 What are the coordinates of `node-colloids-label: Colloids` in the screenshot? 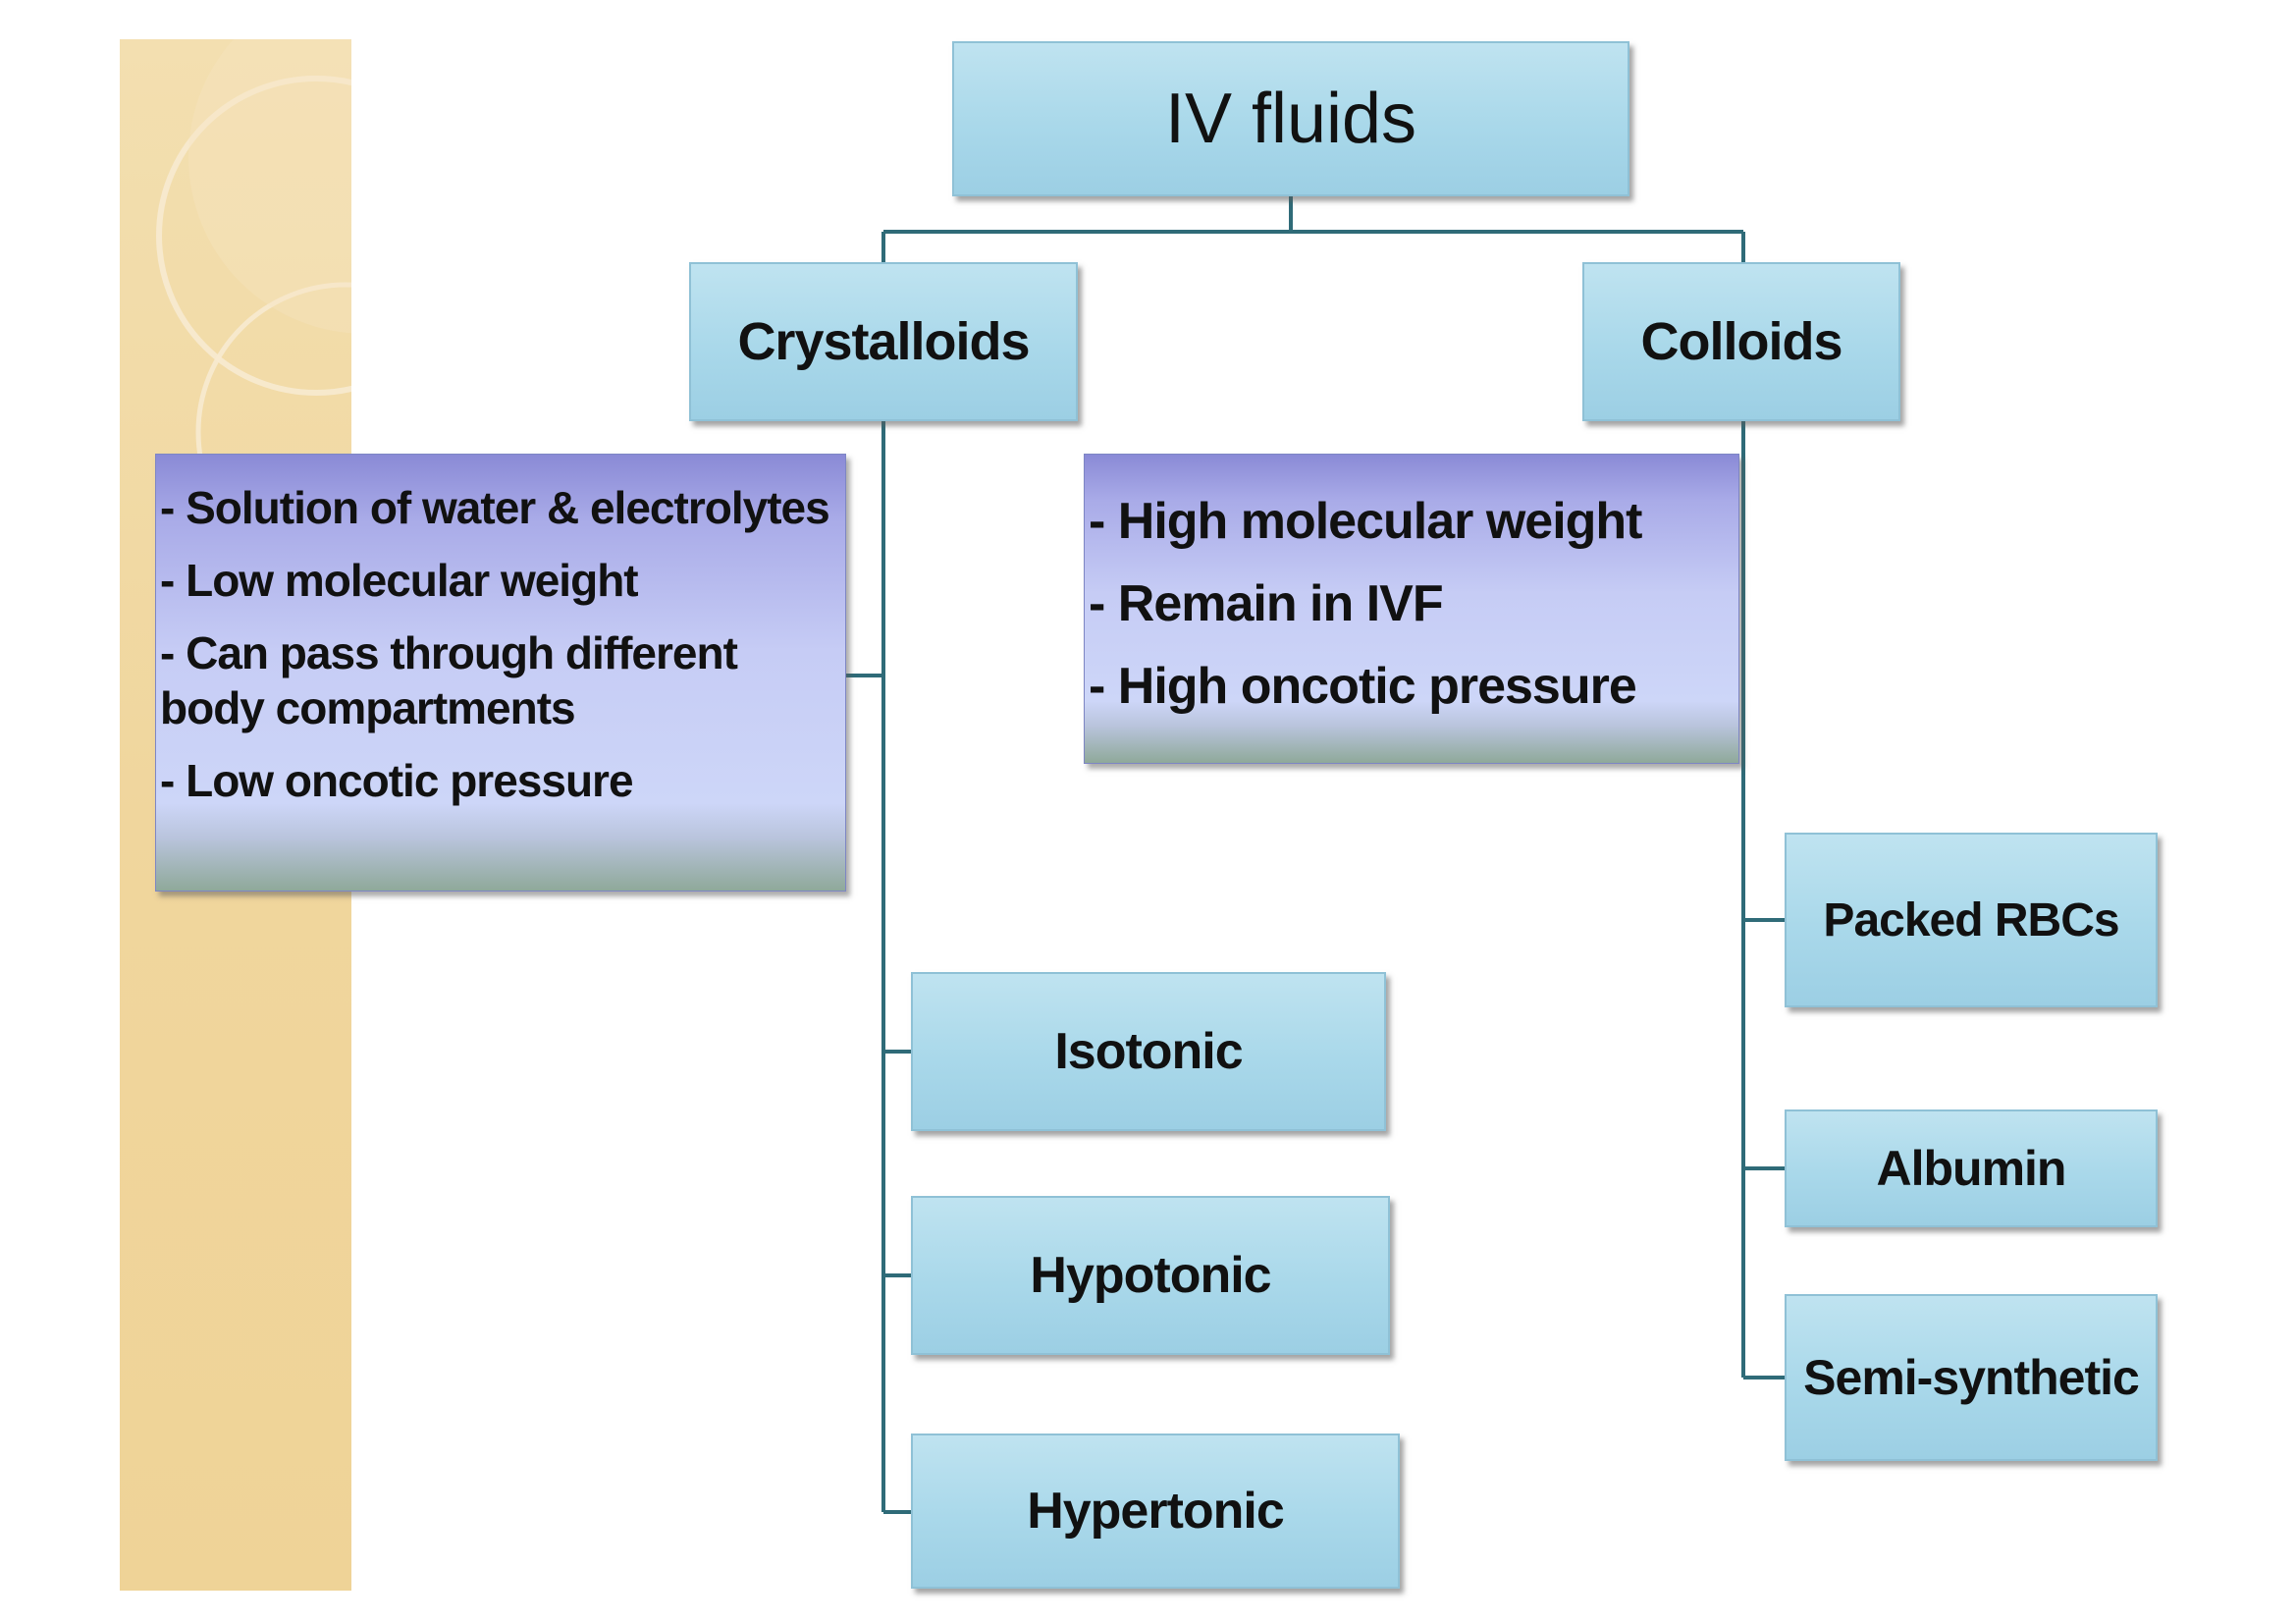 It's located at (1741, 341).